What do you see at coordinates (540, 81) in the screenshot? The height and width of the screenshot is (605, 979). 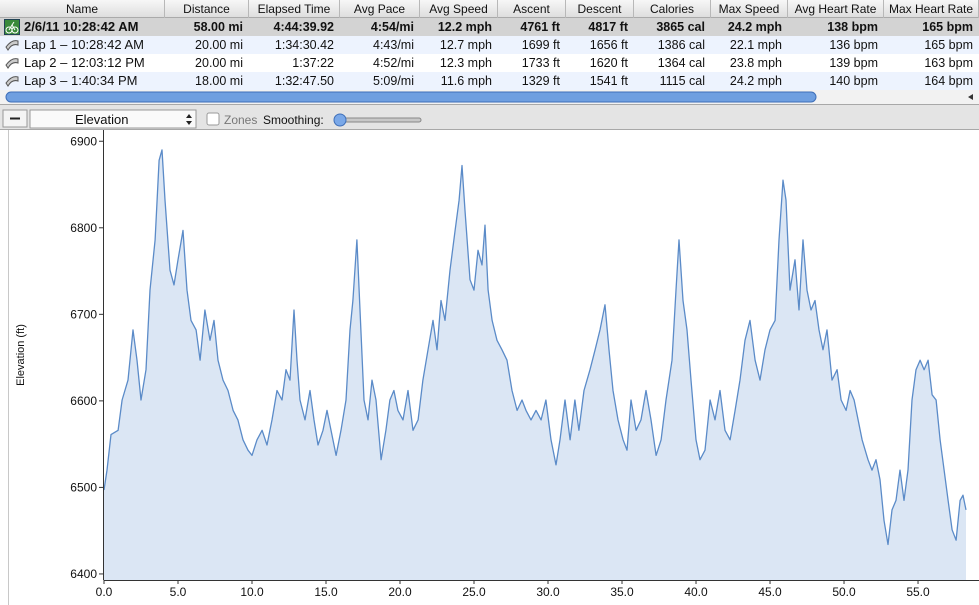 I see `table-cell: 1329 ft` at bounding box center [540, 81].